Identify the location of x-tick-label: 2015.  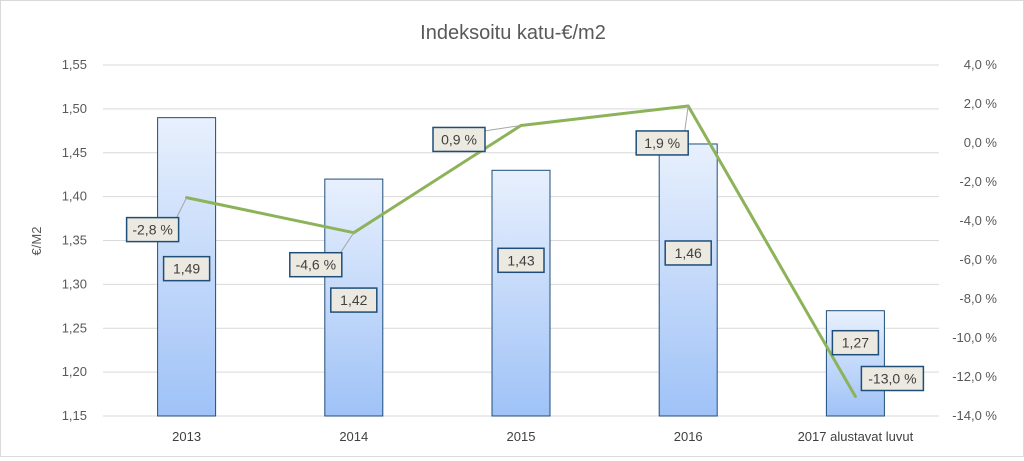
(521, 436).